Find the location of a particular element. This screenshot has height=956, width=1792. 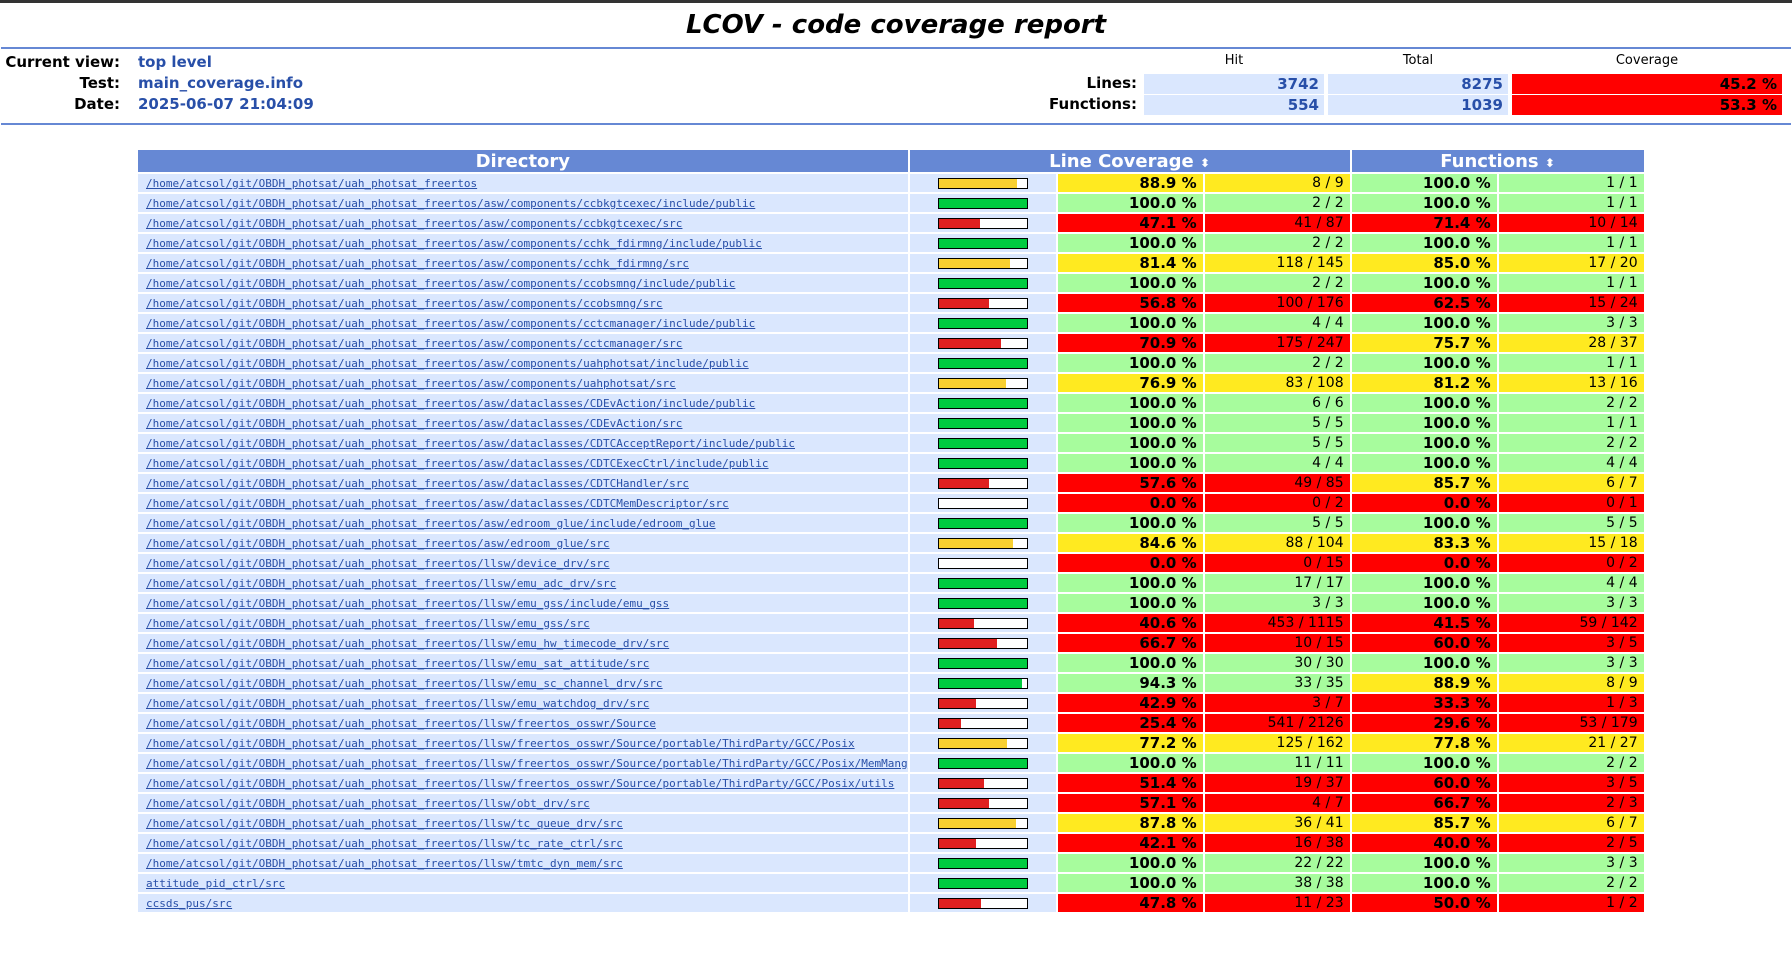

function-coverage-percent: 62.5 % is located at coordinates (1424, 303).